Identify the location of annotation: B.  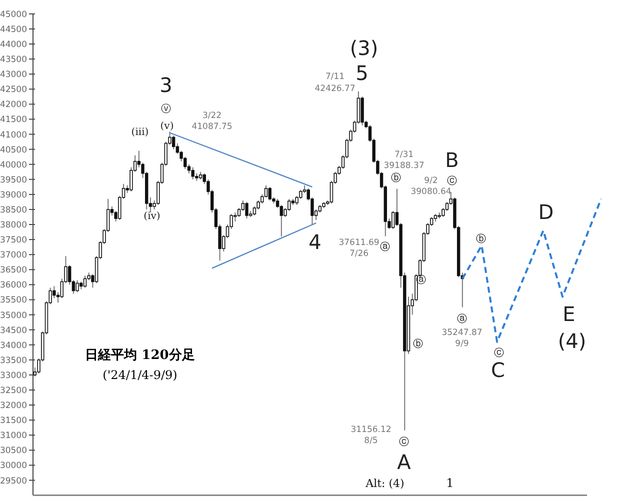
(452, 160).